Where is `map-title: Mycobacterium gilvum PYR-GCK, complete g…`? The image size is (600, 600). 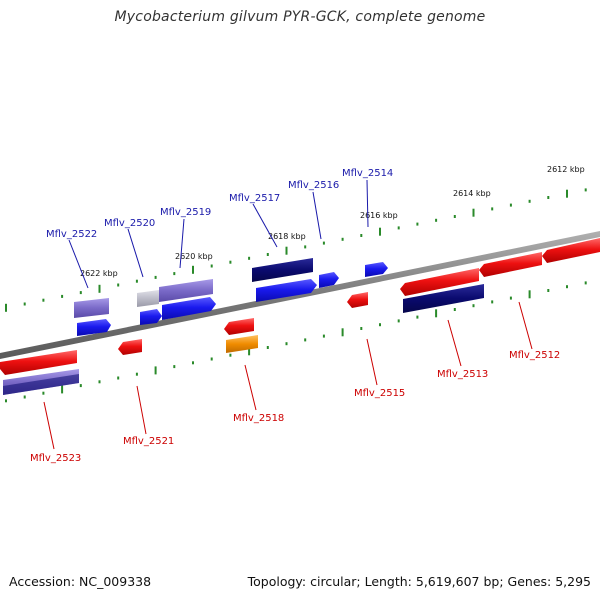 map-title: Mycobacterium gilvum PYR-GCK, complete g… is located at coordinates (300, 17).